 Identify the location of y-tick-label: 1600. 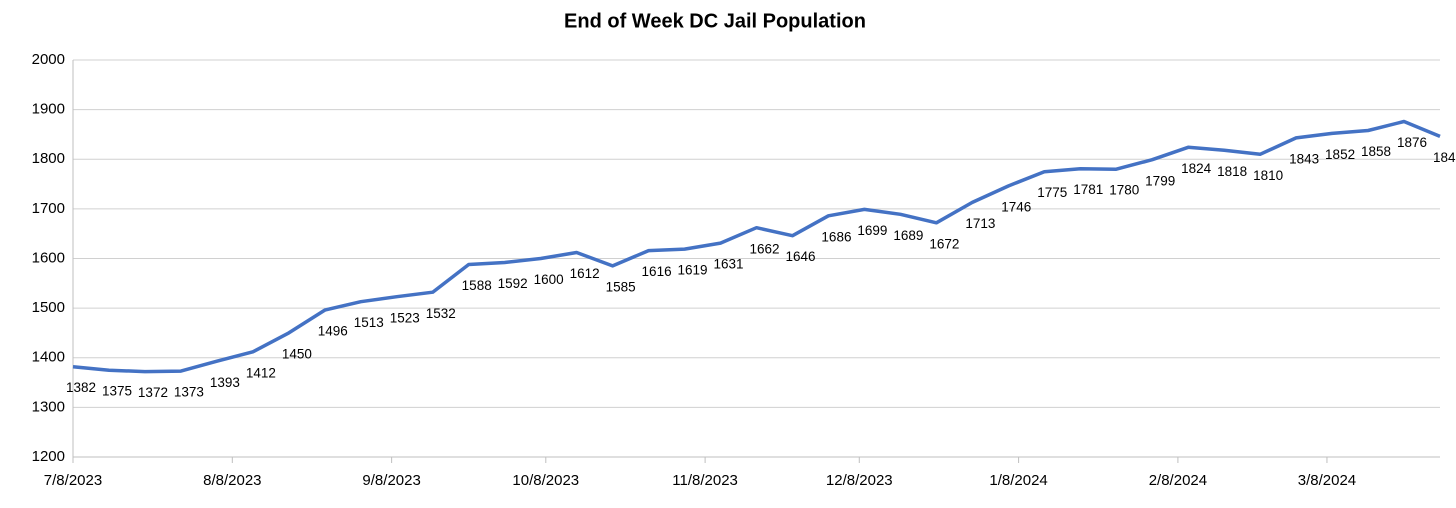
(48, 257).